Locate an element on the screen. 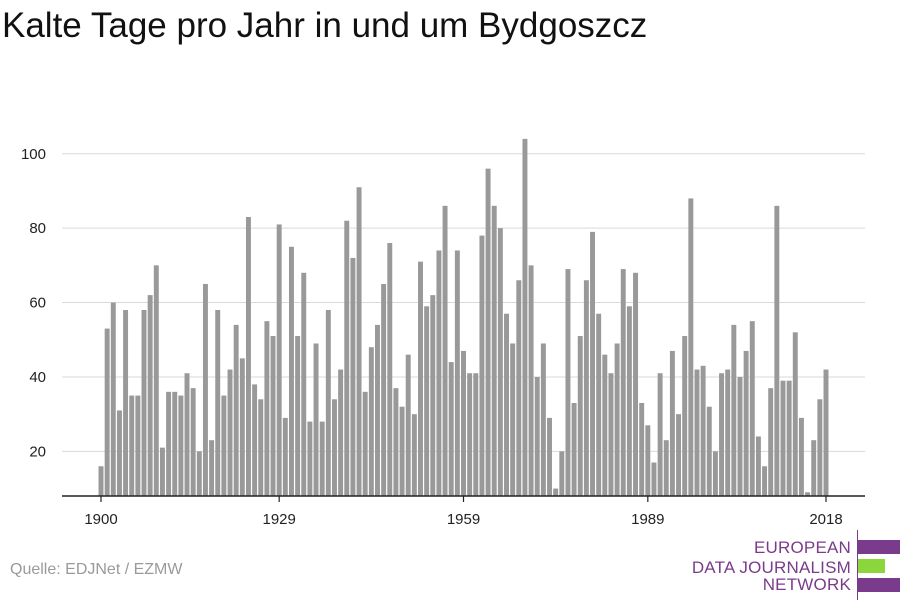 Image resolution: width=900 pixels, height=600 pixels. bar-1982 is located at coordinates (605, 425).